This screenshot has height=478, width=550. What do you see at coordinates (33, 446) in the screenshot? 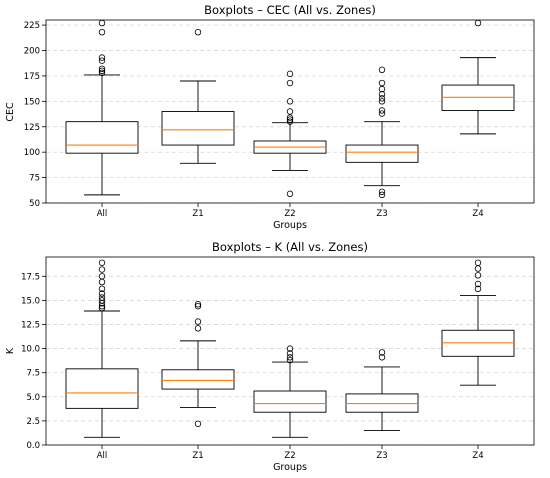
I see `y-tick-label: 0.0` at bounding box center [33, 446].